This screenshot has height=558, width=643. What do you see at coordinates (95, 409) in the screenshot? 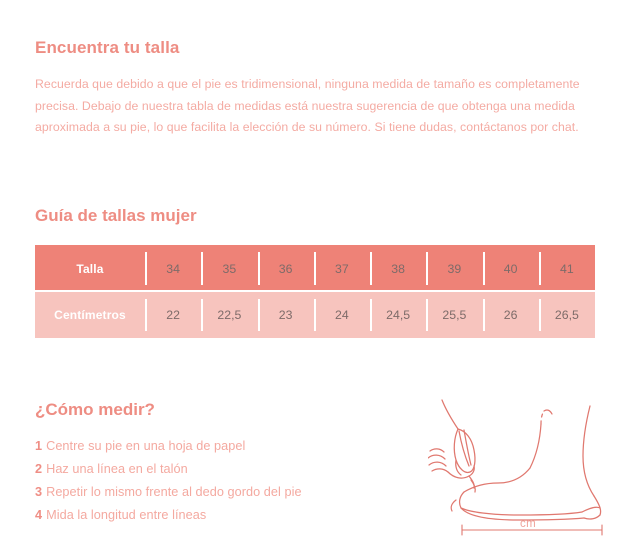
I see `how-to-measure-title: ¿Cómo medir?` at bounding box center [95, 409].